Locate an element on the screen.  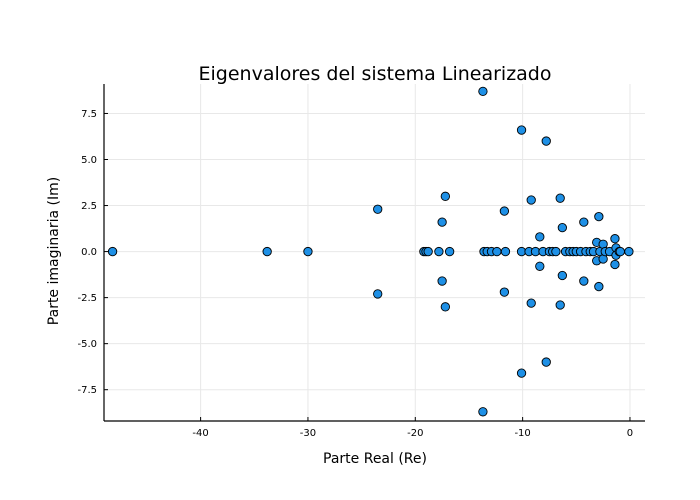
y-tick-label: -5.0 is located at coordinates (87, 344).